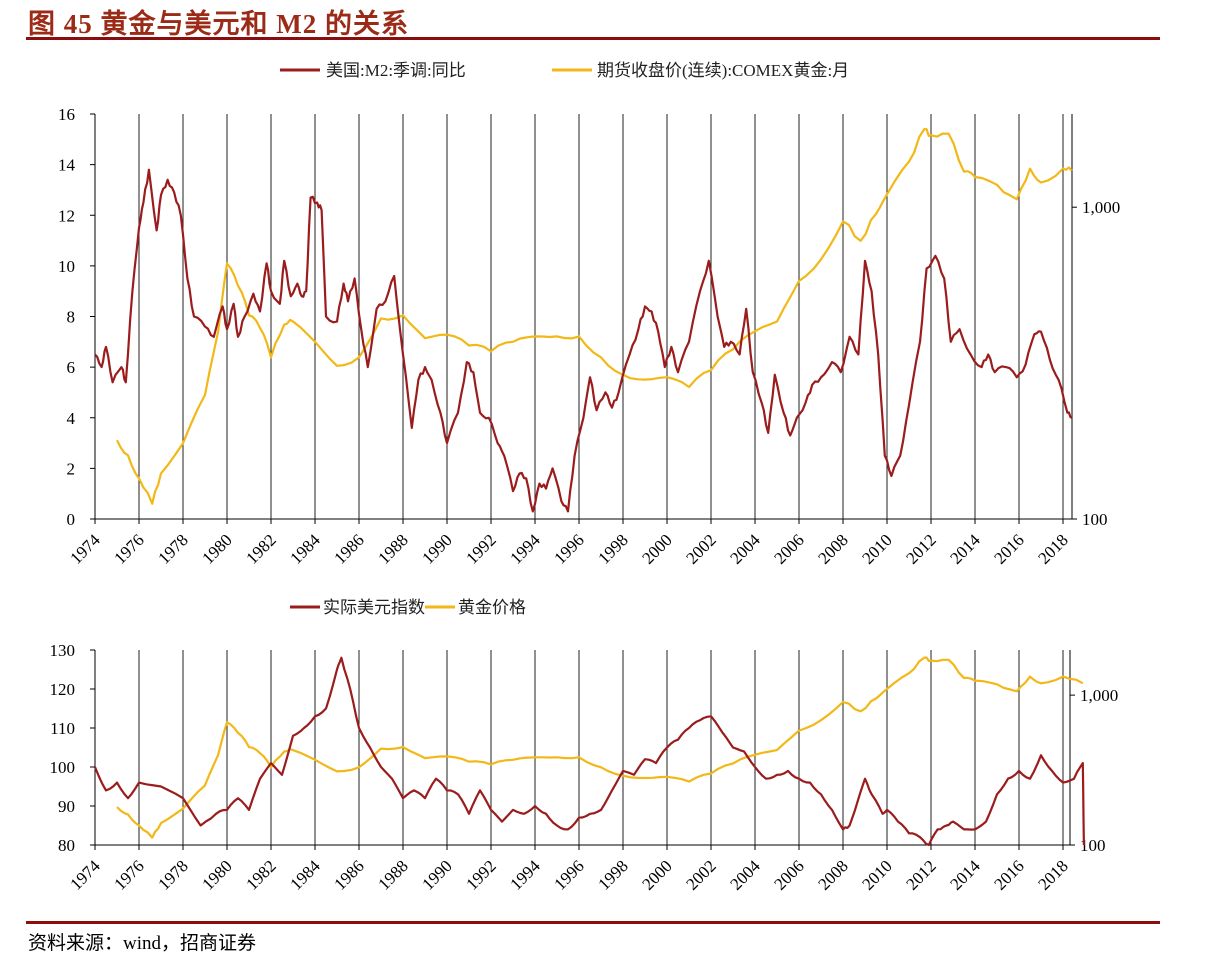 The width and height of the screenshot is (1209, 955). Describe the element at coordinates (66, 215) in the screenshot. I see `y-left-tick-label: 12` at that location.